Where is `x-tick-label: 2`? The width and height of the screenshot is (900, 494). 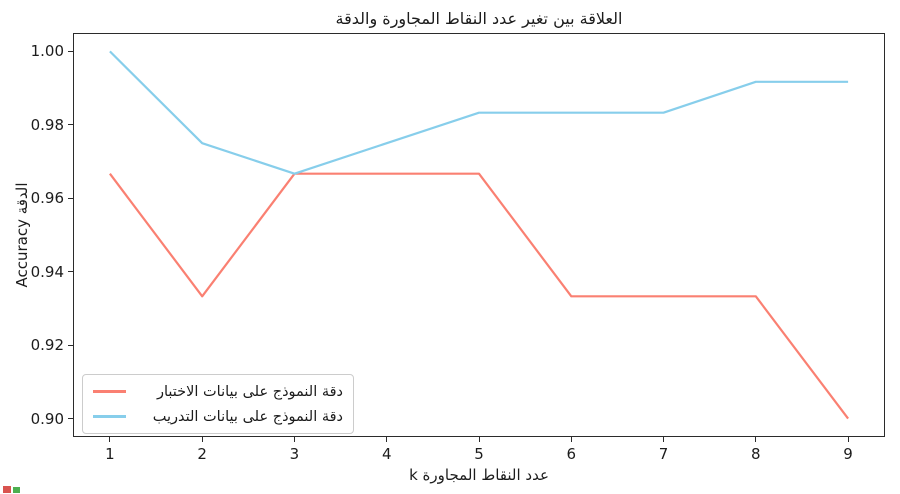
x-tick-label: 2 is located at coordinates (202, 454).